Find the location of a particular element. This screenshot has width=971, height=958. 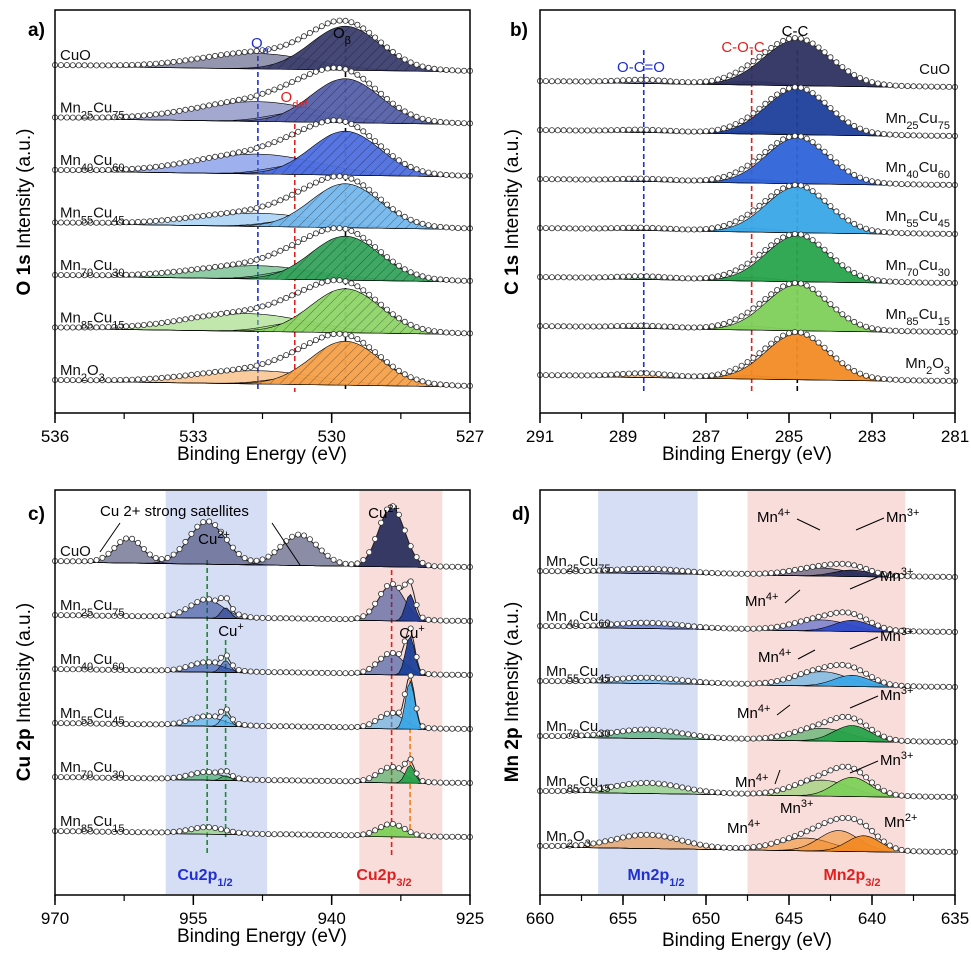

mn2-label: Mn2+ is located at coordinates (900, 821).